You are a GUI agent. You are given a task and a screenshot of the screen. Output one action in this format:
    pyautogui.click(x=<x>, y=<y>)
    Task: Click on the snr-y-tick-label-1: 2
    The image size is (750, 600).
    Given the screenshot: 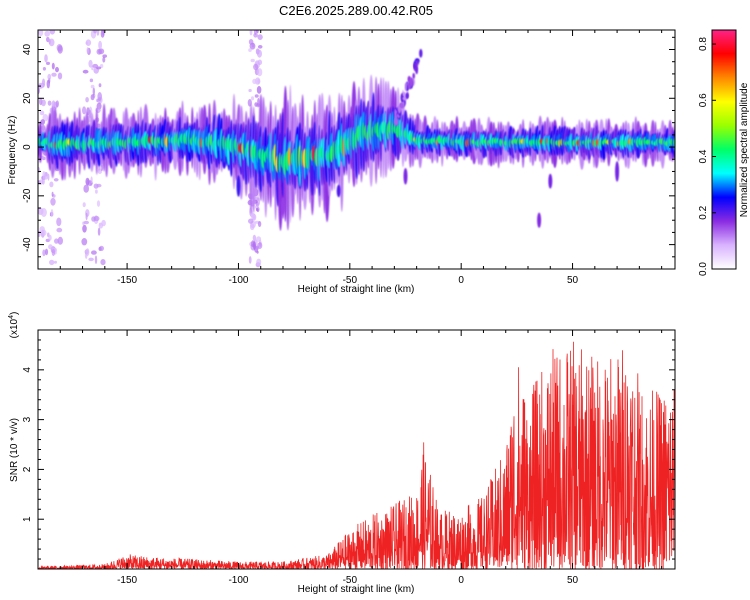 What is the action you would take?
    pyautogui.click(x=27, y=469)
    